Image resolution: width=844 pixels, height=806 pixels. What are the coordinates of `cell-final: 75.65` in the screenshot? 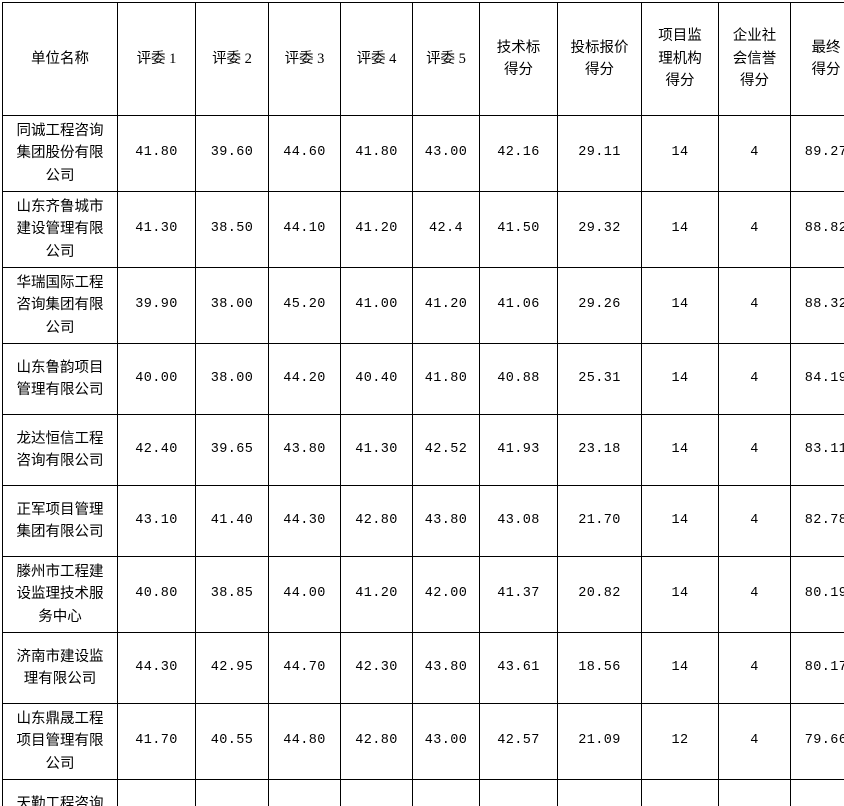 It's located at (817, 792).